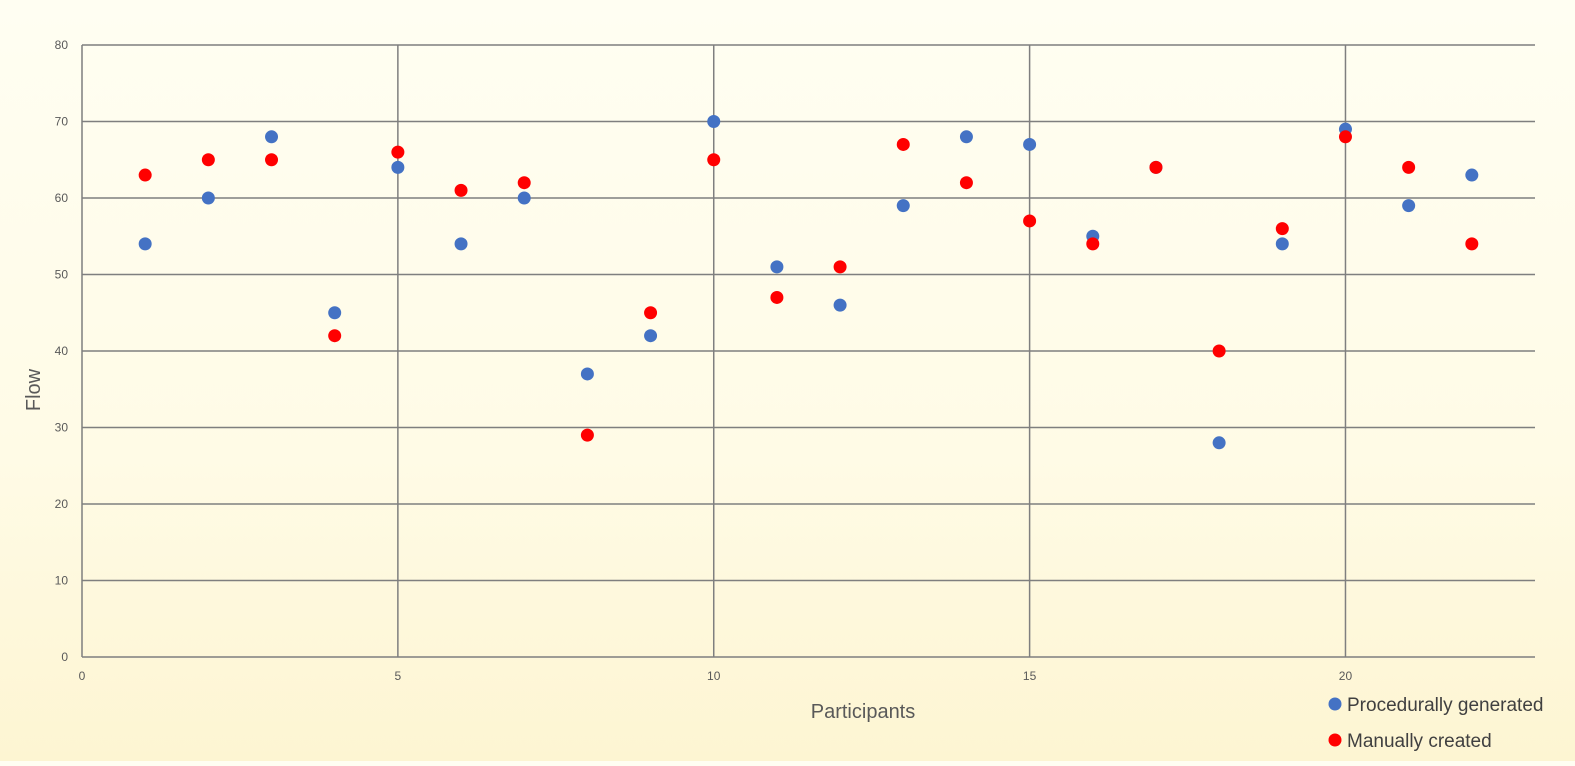 Image resolution: width=1575 pixels, height=766 pixels. Describe the element at coordinates (714, 676) in the screenshot. I see `x-tick-label: 10` at that location.